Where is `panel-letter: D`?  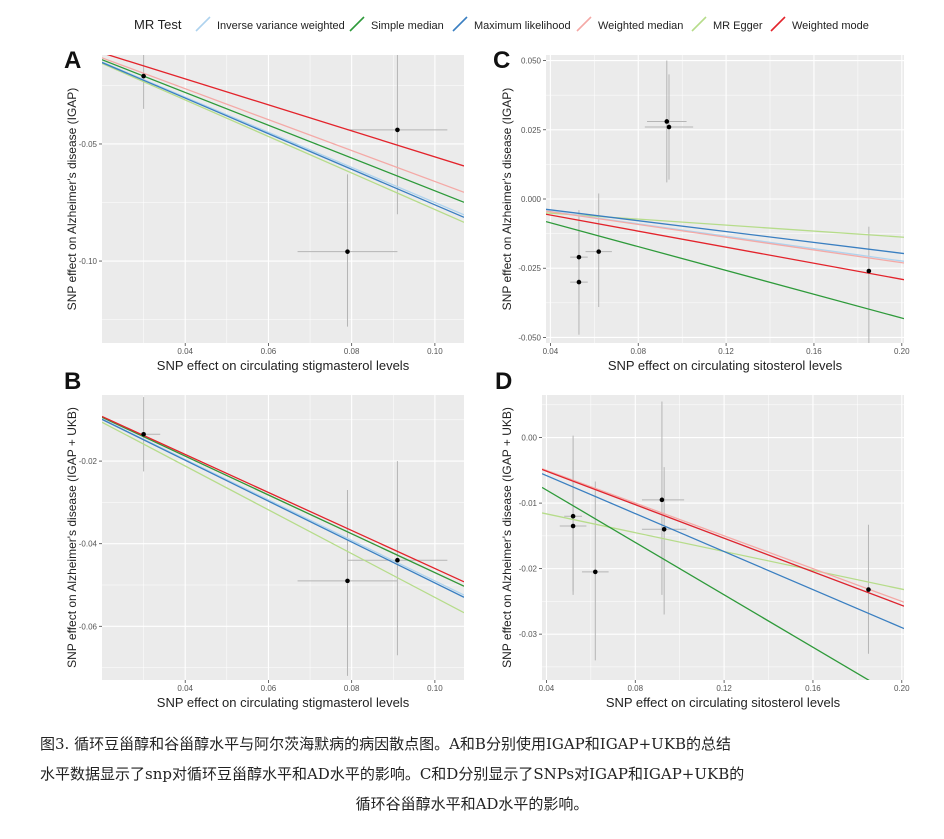 panel-letter: D is located at coordinates (503, 381).